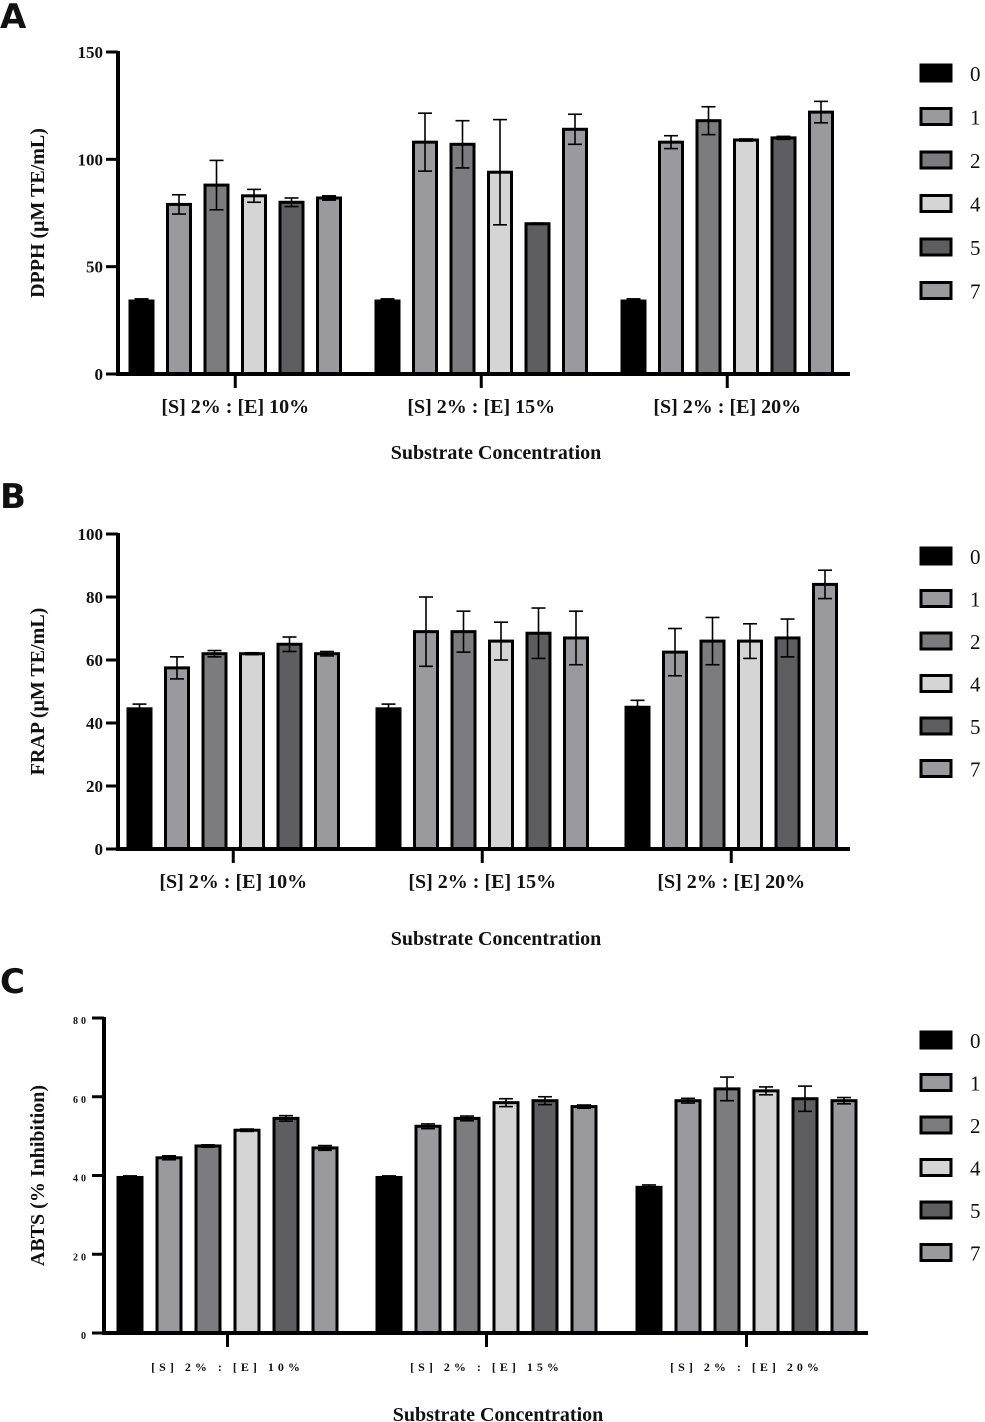 The image size is (985, 1422). Describe the element at coordinates (13, 497) in the screenshot. I see `panel-letter-b: B` at that location.